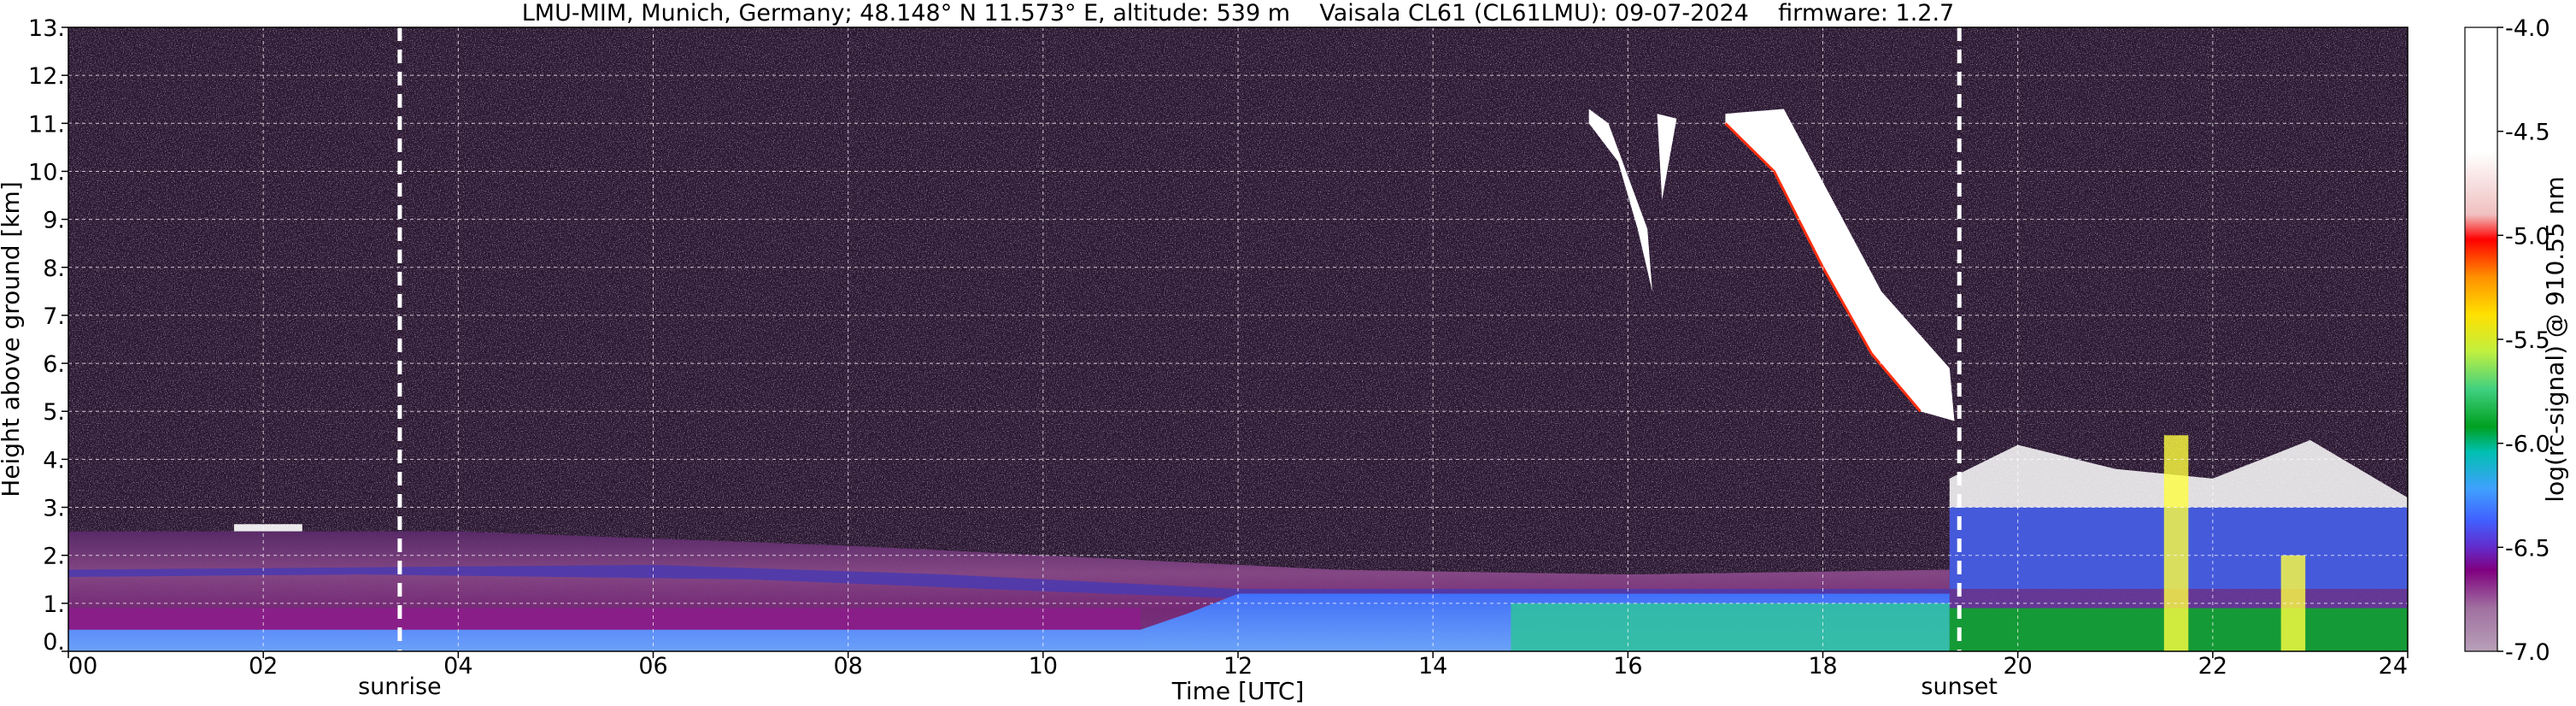  I want to click on x-tick-label-5: 10, so click(1043, 666).